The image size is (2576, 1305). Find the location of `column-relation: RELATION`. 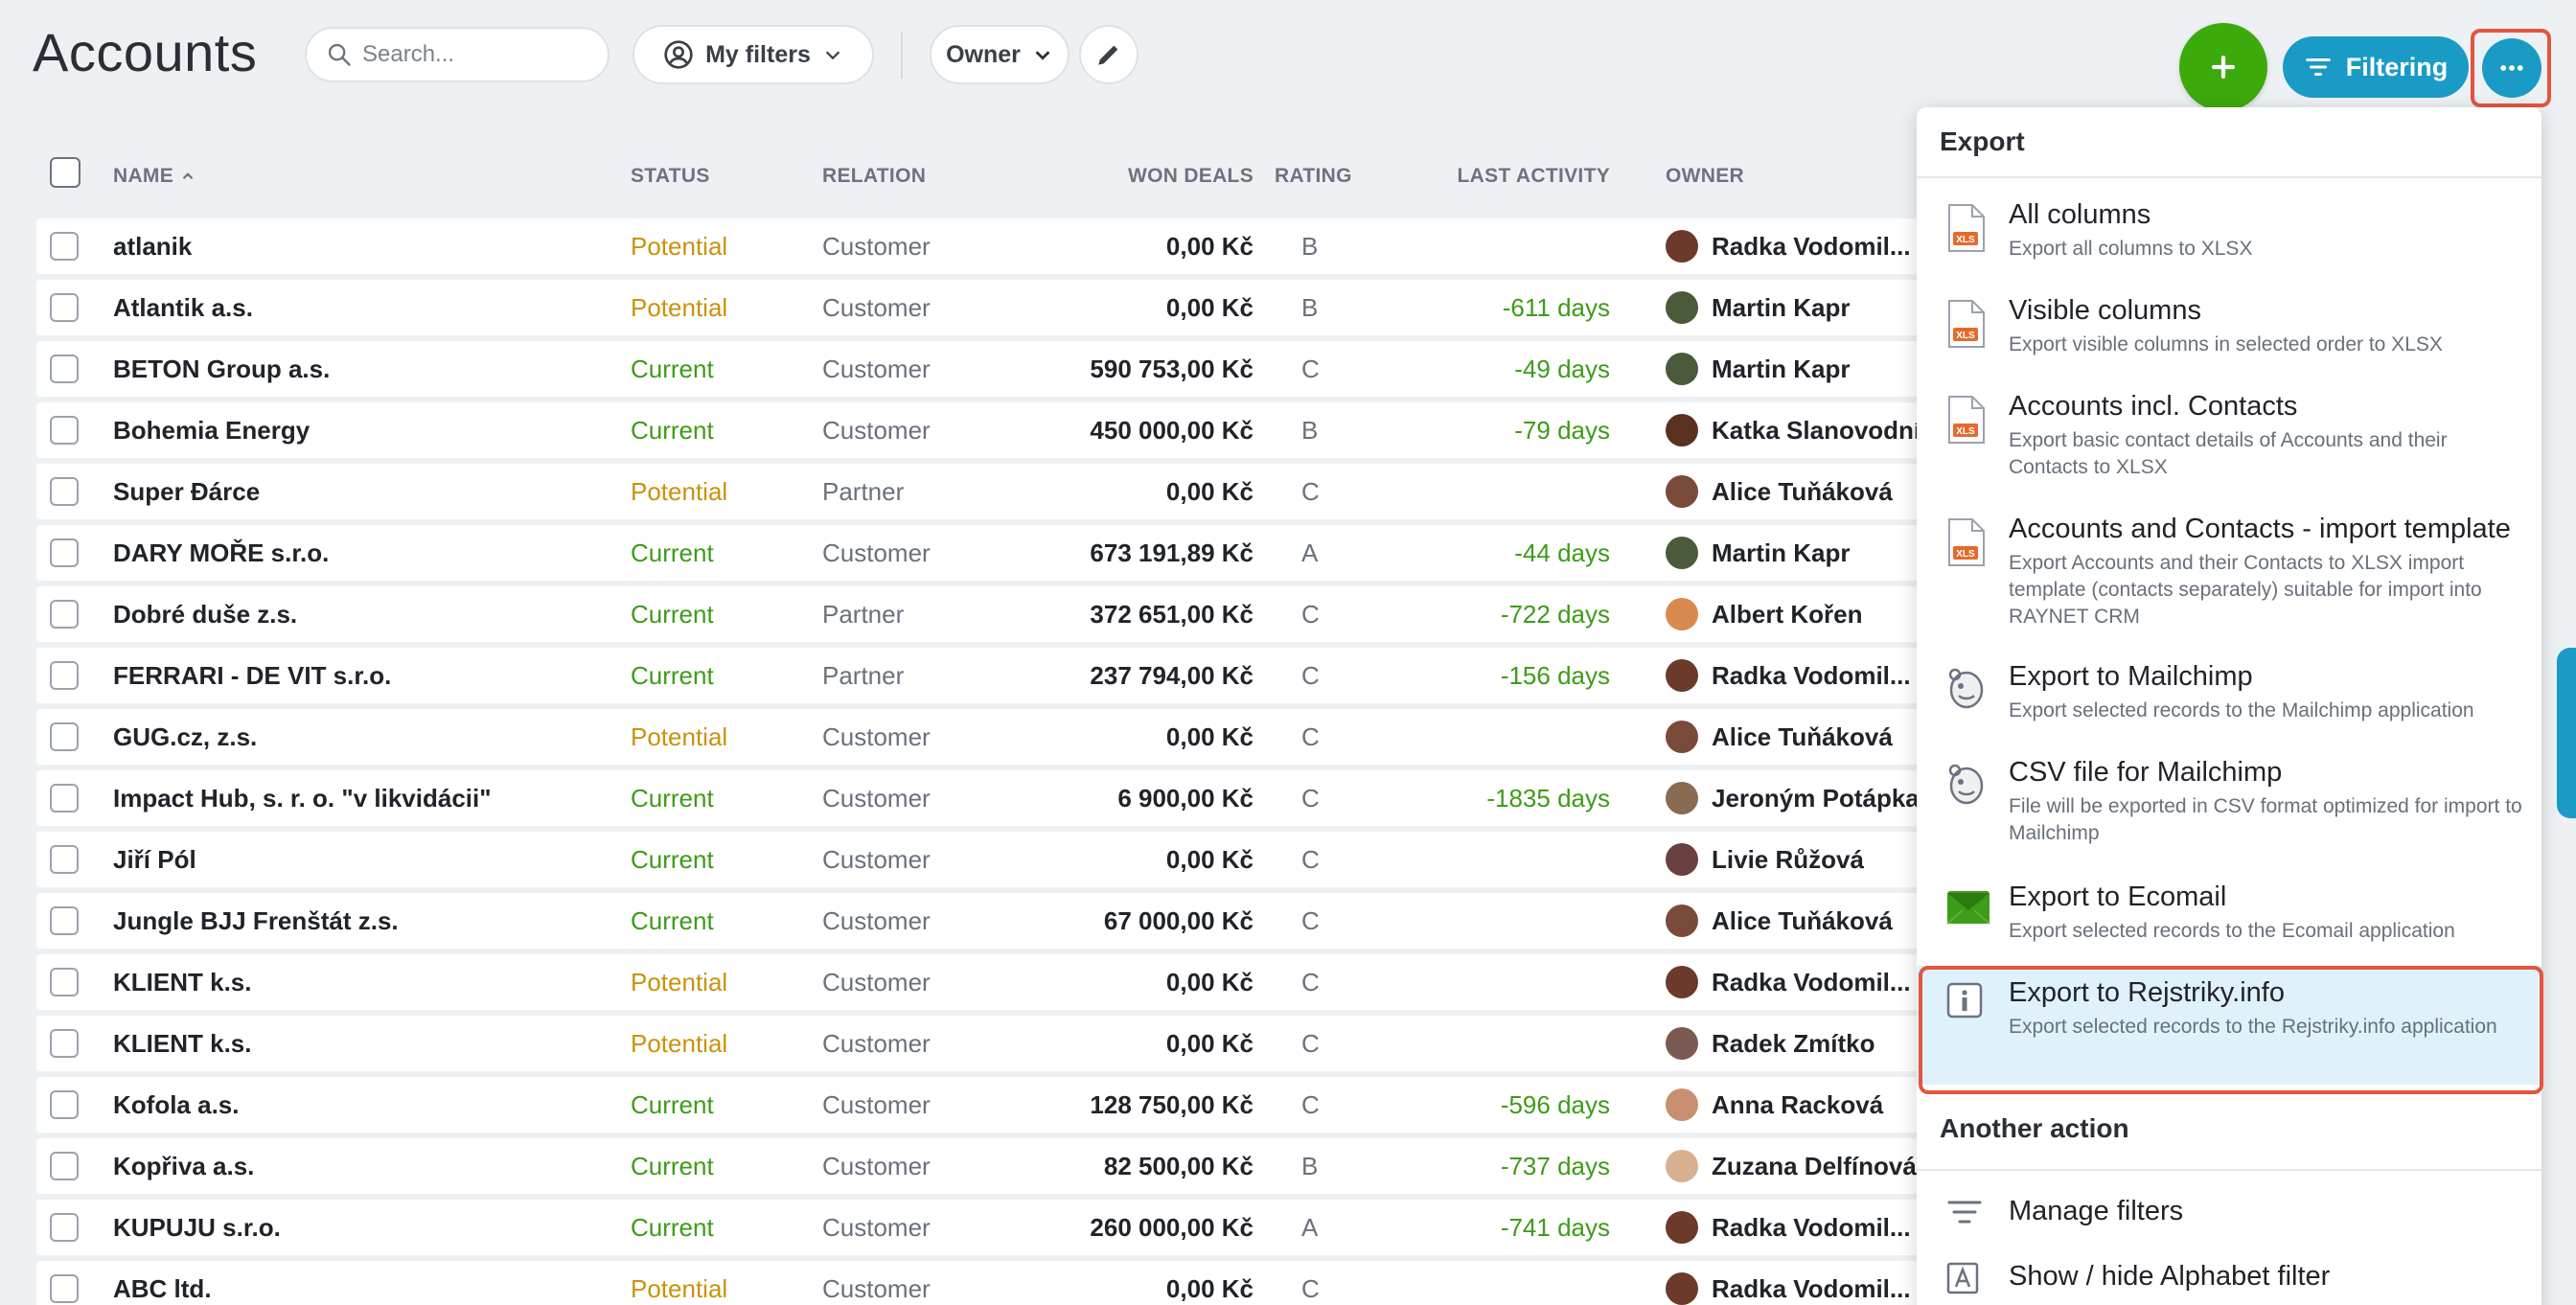

column-relation: RELATION is located at coordinates (874, 176).